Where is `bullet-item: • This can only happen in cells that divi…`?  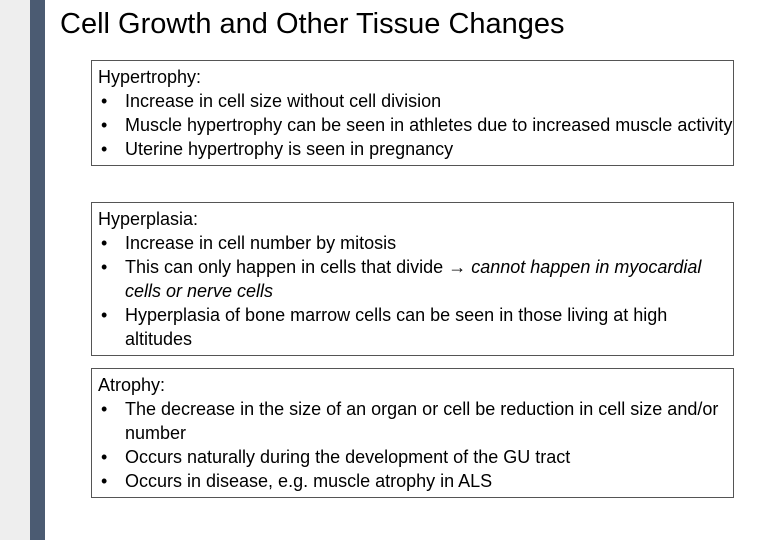
bullet-item: • This can only happen in cells that divi… is located at coordinates (415, 279).